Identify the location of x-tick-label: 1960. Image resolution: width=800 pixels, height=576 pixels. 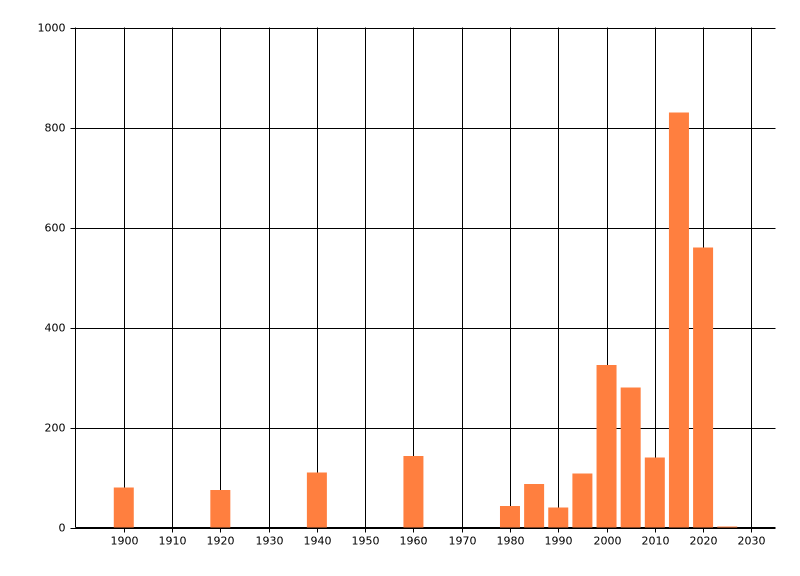
(414, 541).